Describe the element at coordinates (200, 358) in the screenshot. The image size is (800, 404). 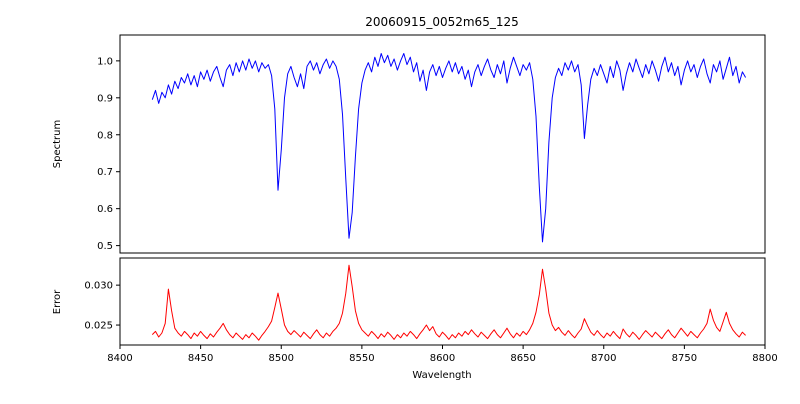
I see `x-tick-label: 8450` at that location.